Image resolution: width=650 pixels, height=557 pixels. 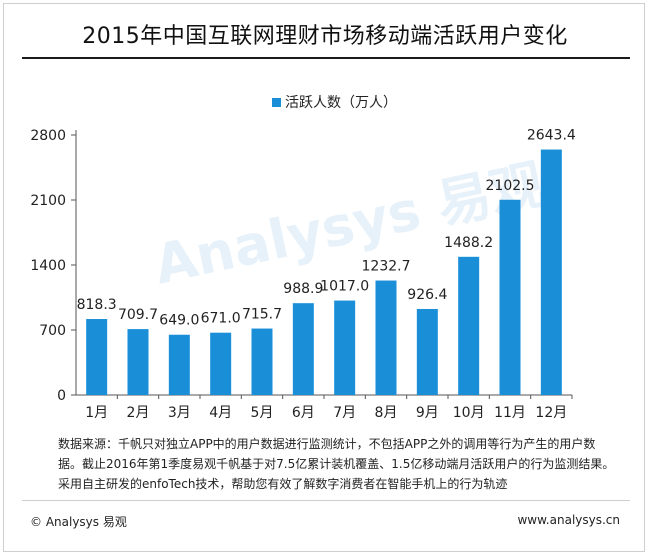 What do you see at coordinates (262, 315) in the screenshot?
I see `data-label: 715.7` at bounding box center [262, 315].